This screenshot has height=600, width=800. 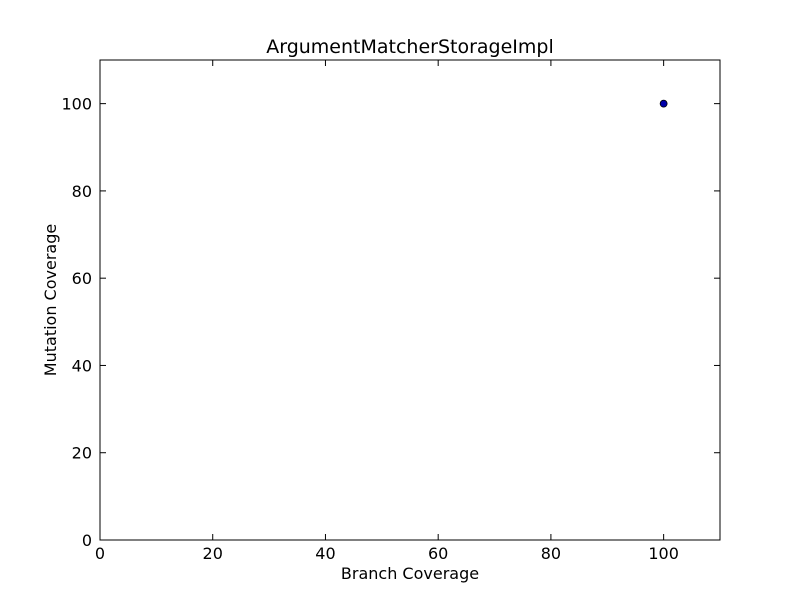 I want to click on y-tick-label: 20, so click(x=82, y=453).